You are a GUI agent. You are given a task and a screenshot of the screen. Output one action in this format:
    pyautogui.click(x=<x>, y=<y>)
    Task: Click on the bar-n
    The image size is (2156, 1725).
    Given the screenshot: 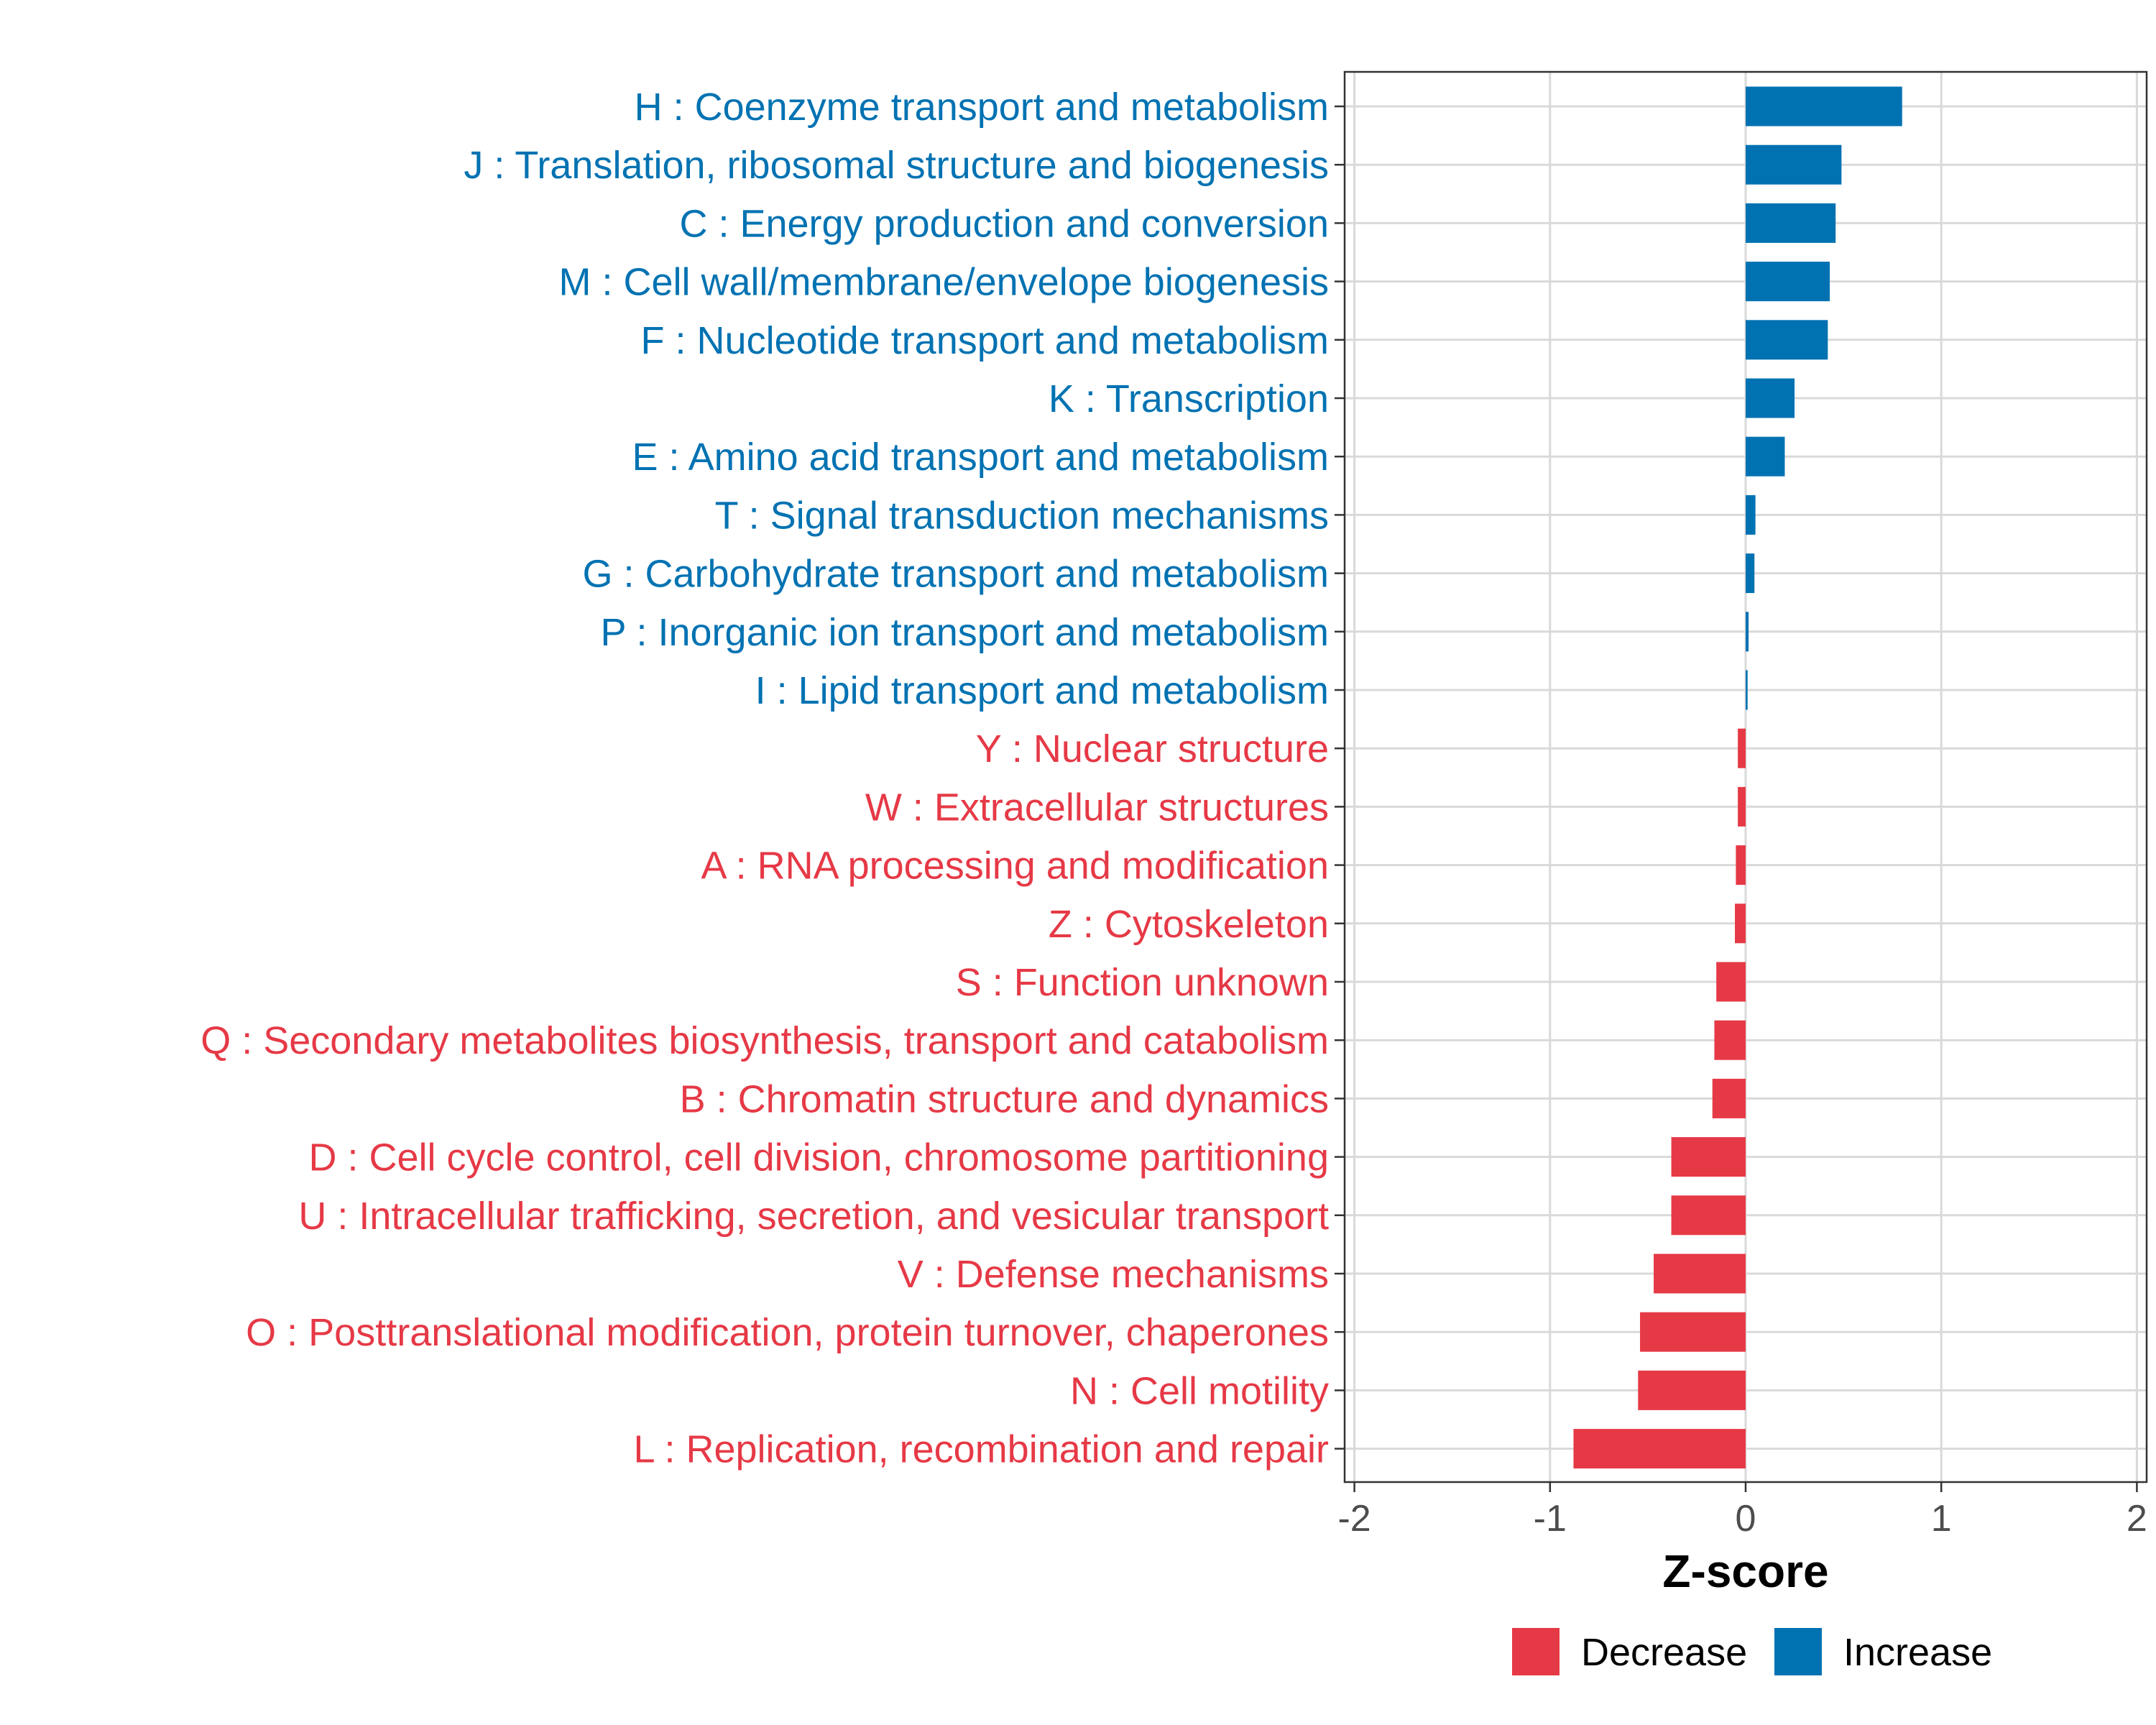 What is the action you would take?
    pyautogui.click(x=1692, y=1390)
    